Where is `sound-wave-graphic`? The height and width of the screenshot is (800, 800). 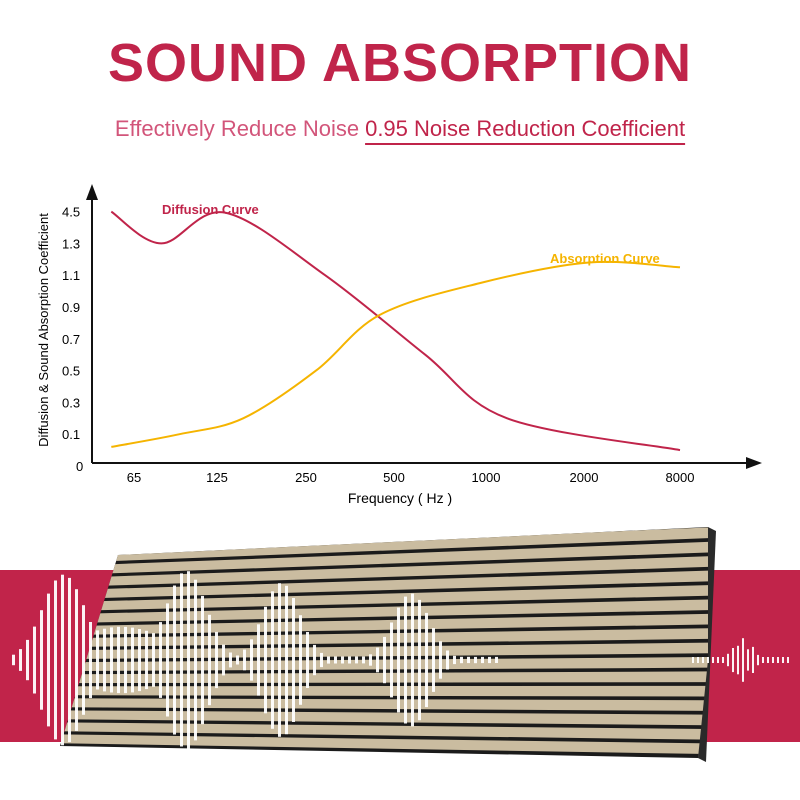 sound-wave-graphic is located at coordinates (255, 660).